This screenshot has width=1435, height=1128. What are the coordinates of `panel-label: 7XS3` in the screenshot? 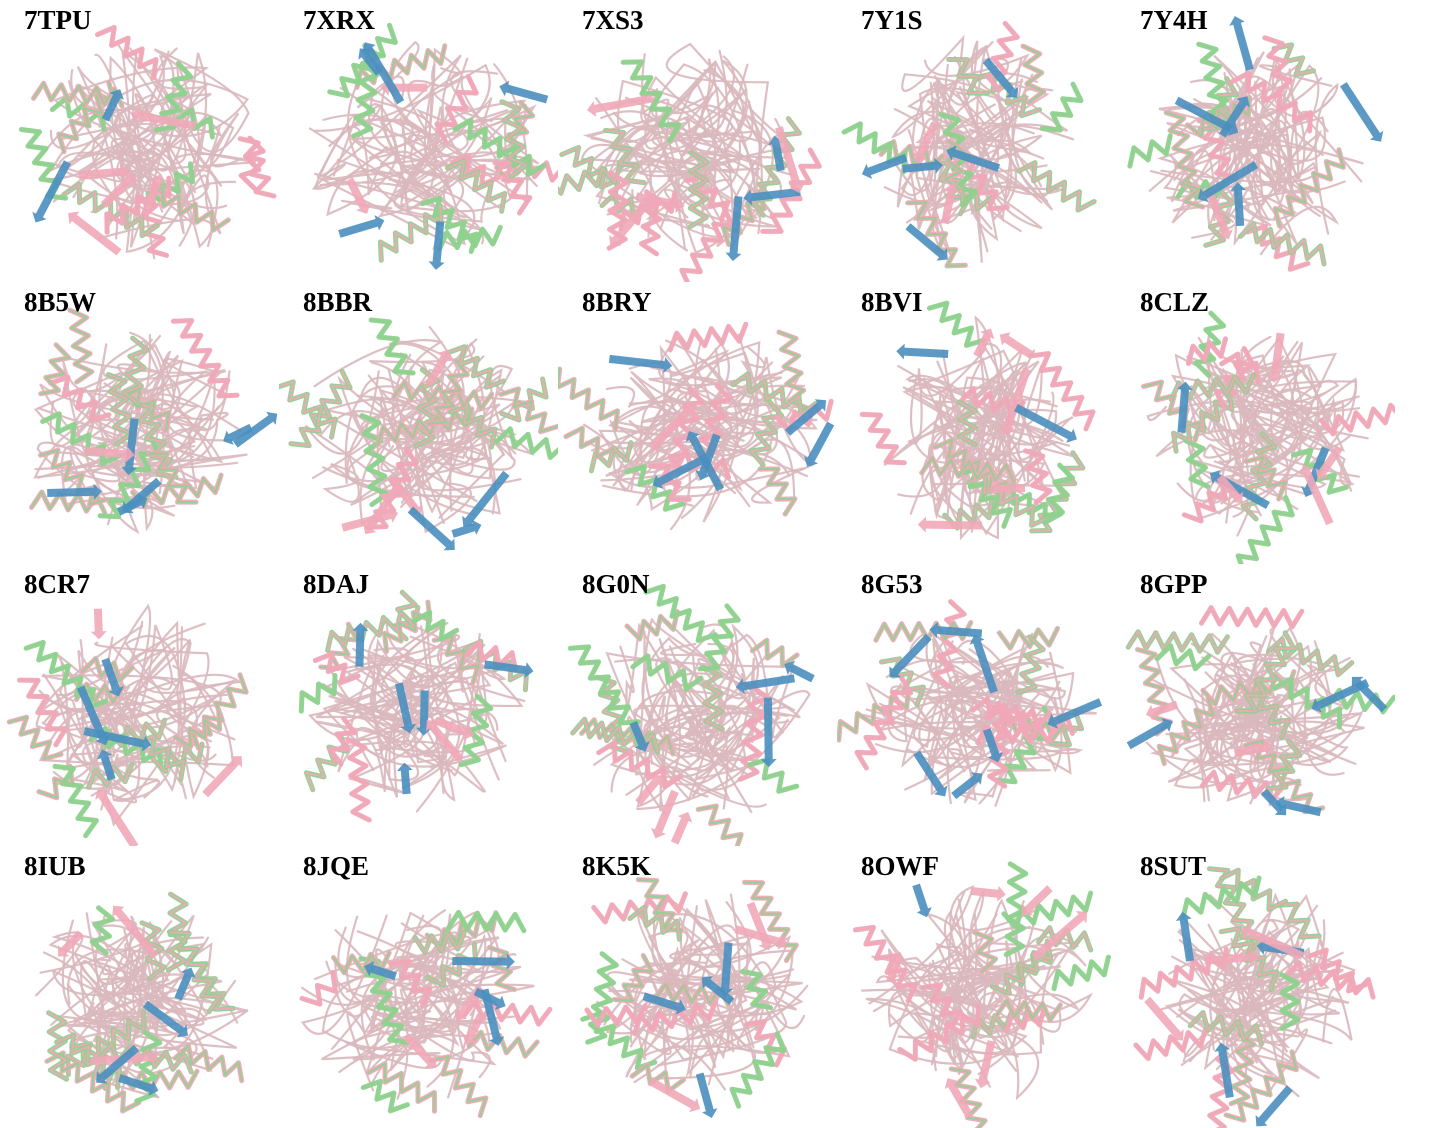 It's located at (613, 20).